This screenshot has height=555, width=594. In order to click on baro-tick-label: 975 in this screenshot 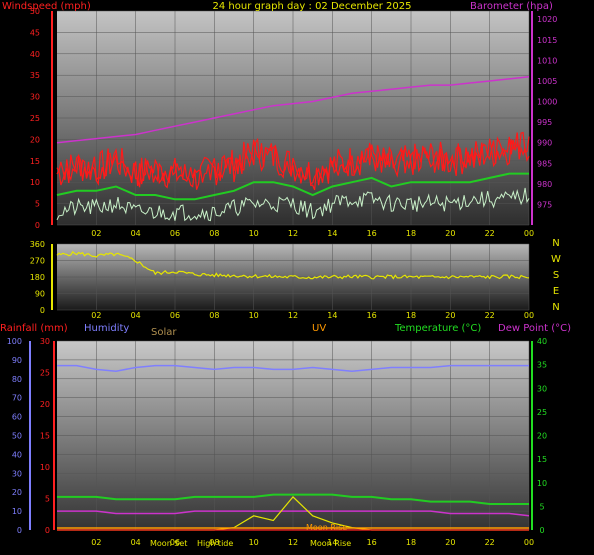, I will do `click(544, 204)`.